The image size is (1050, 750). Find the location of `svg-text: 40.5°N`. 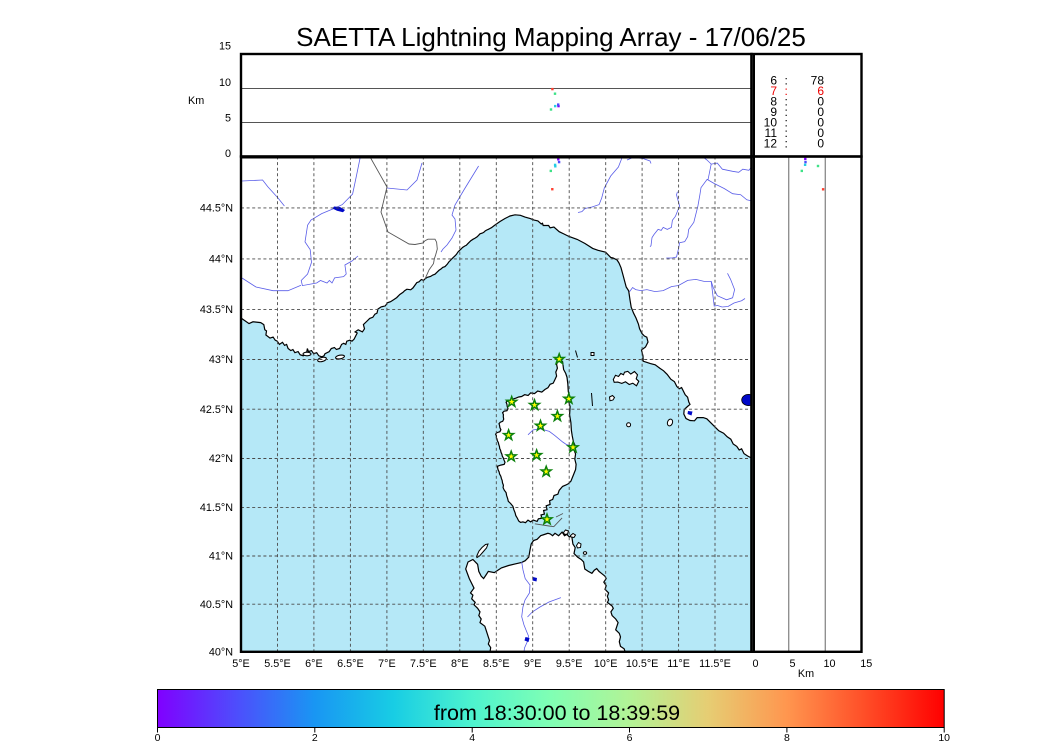

svg-text: 40.5°N is located at coordinates (216, 605).